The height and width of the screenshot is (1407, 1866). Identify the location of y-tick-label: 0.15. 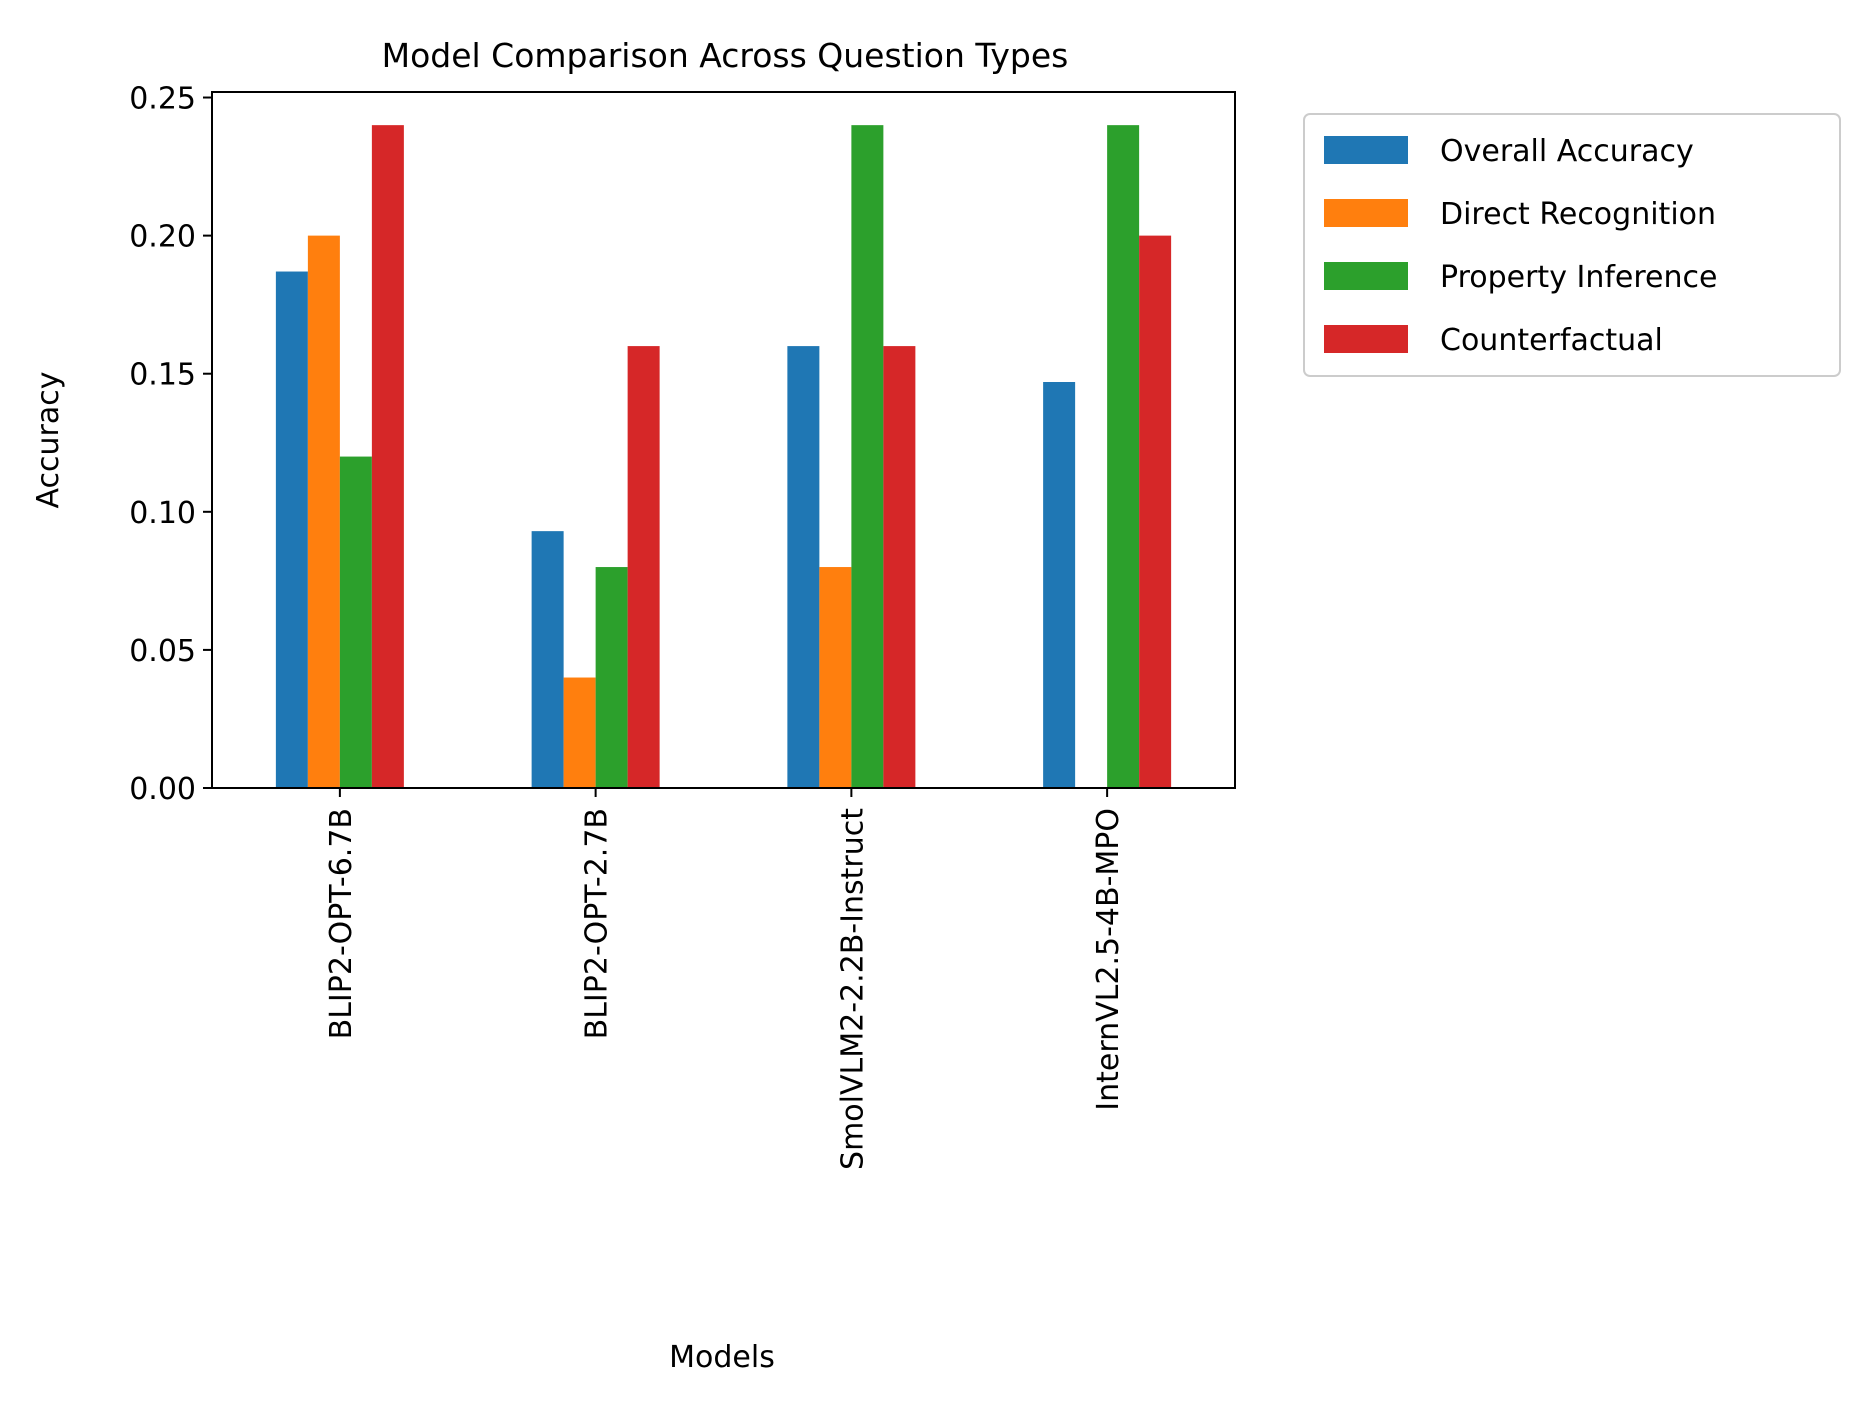
(162, 375).